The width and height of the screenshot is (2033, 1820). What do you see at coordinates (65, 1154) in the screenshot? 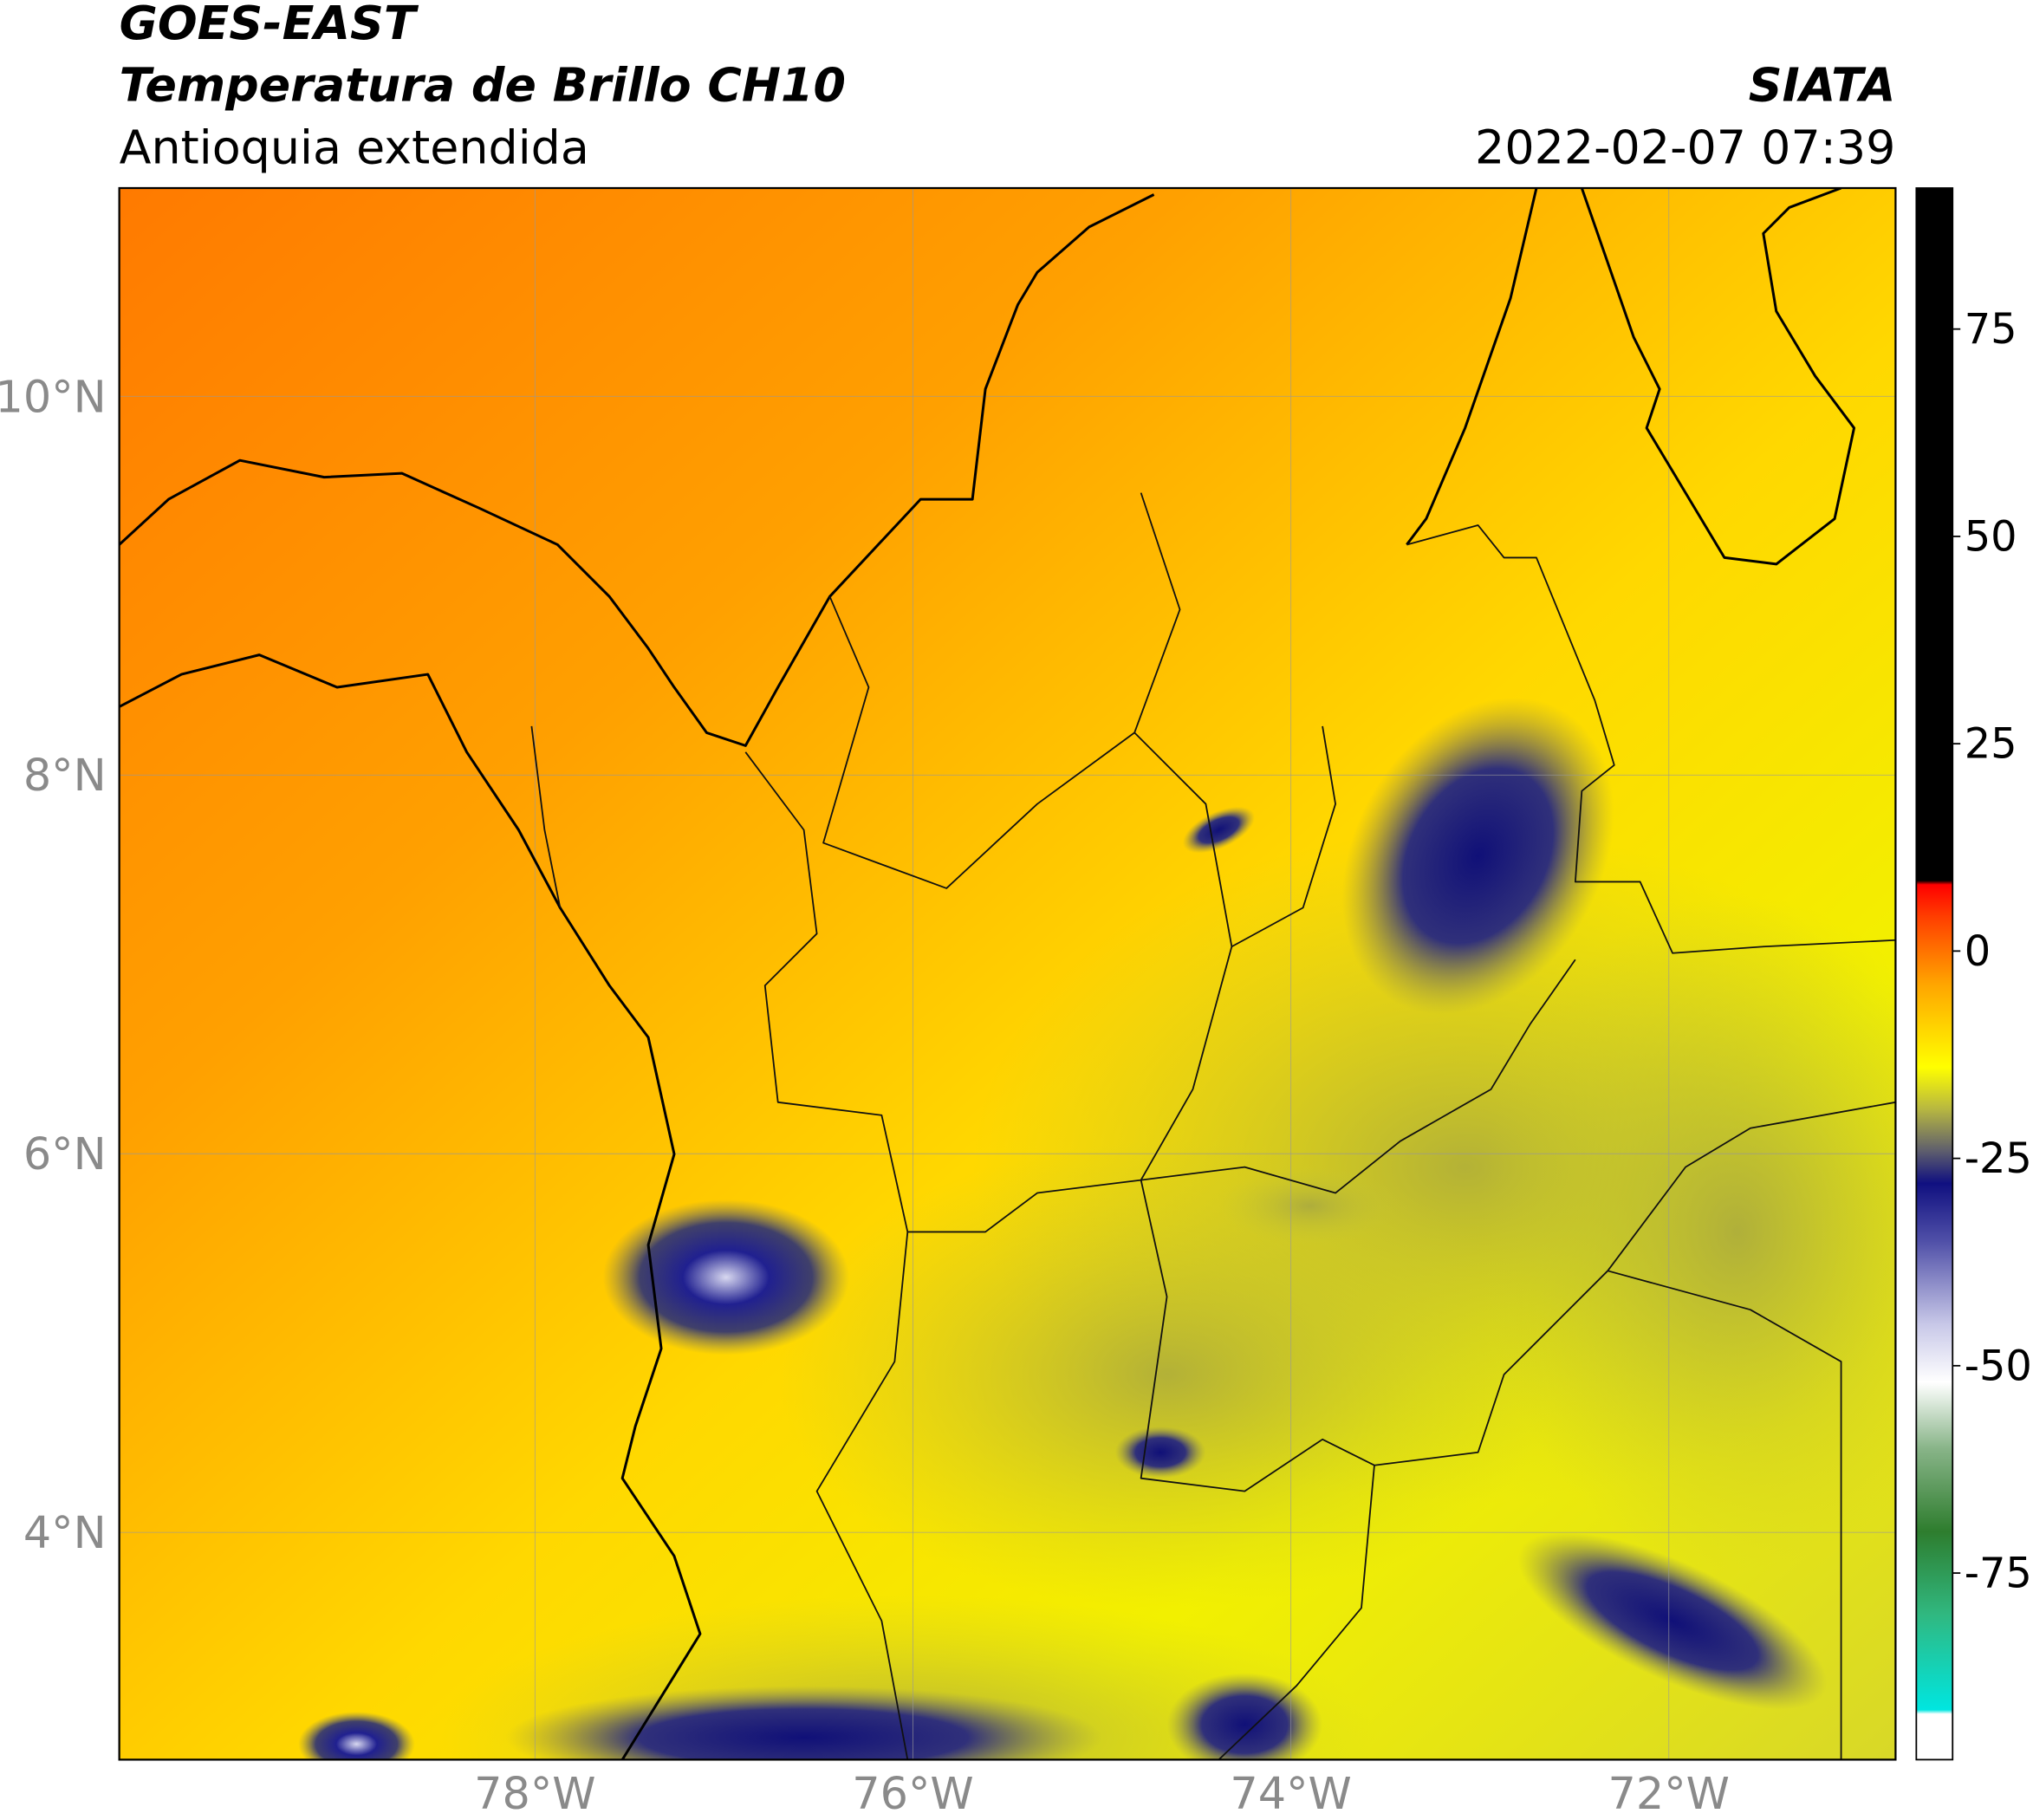
I see `y-tick-label: 6°N` at bounding box center [65, 1154].